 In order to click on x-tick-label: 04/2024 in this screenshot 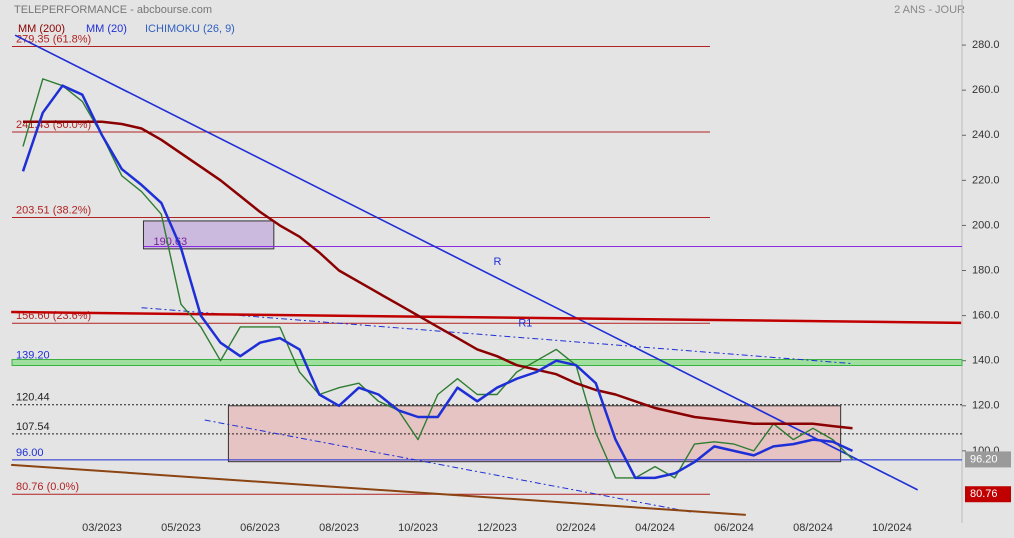, I will do `click(655, 528)`.